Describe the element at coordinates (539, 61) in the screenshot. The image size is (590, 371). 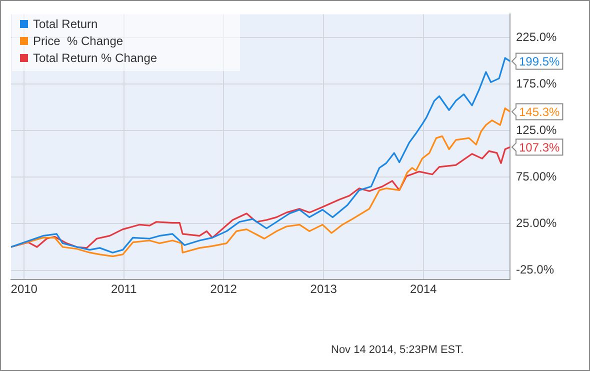
I see `data-label: 199.5%` at that location.